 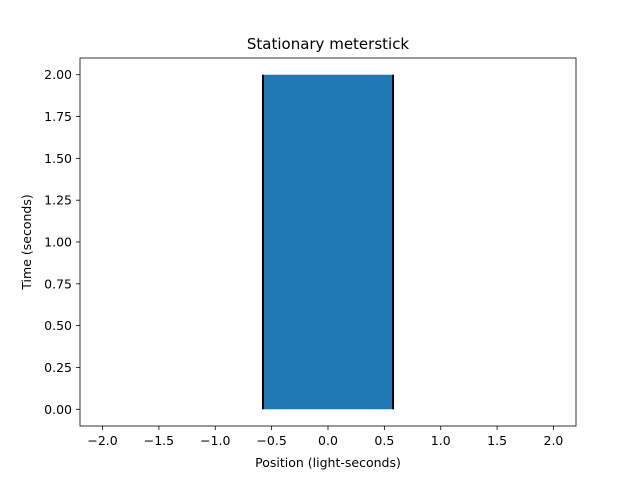 I want to click on y-tick-label: 0.25, so click(x=58, y=367).